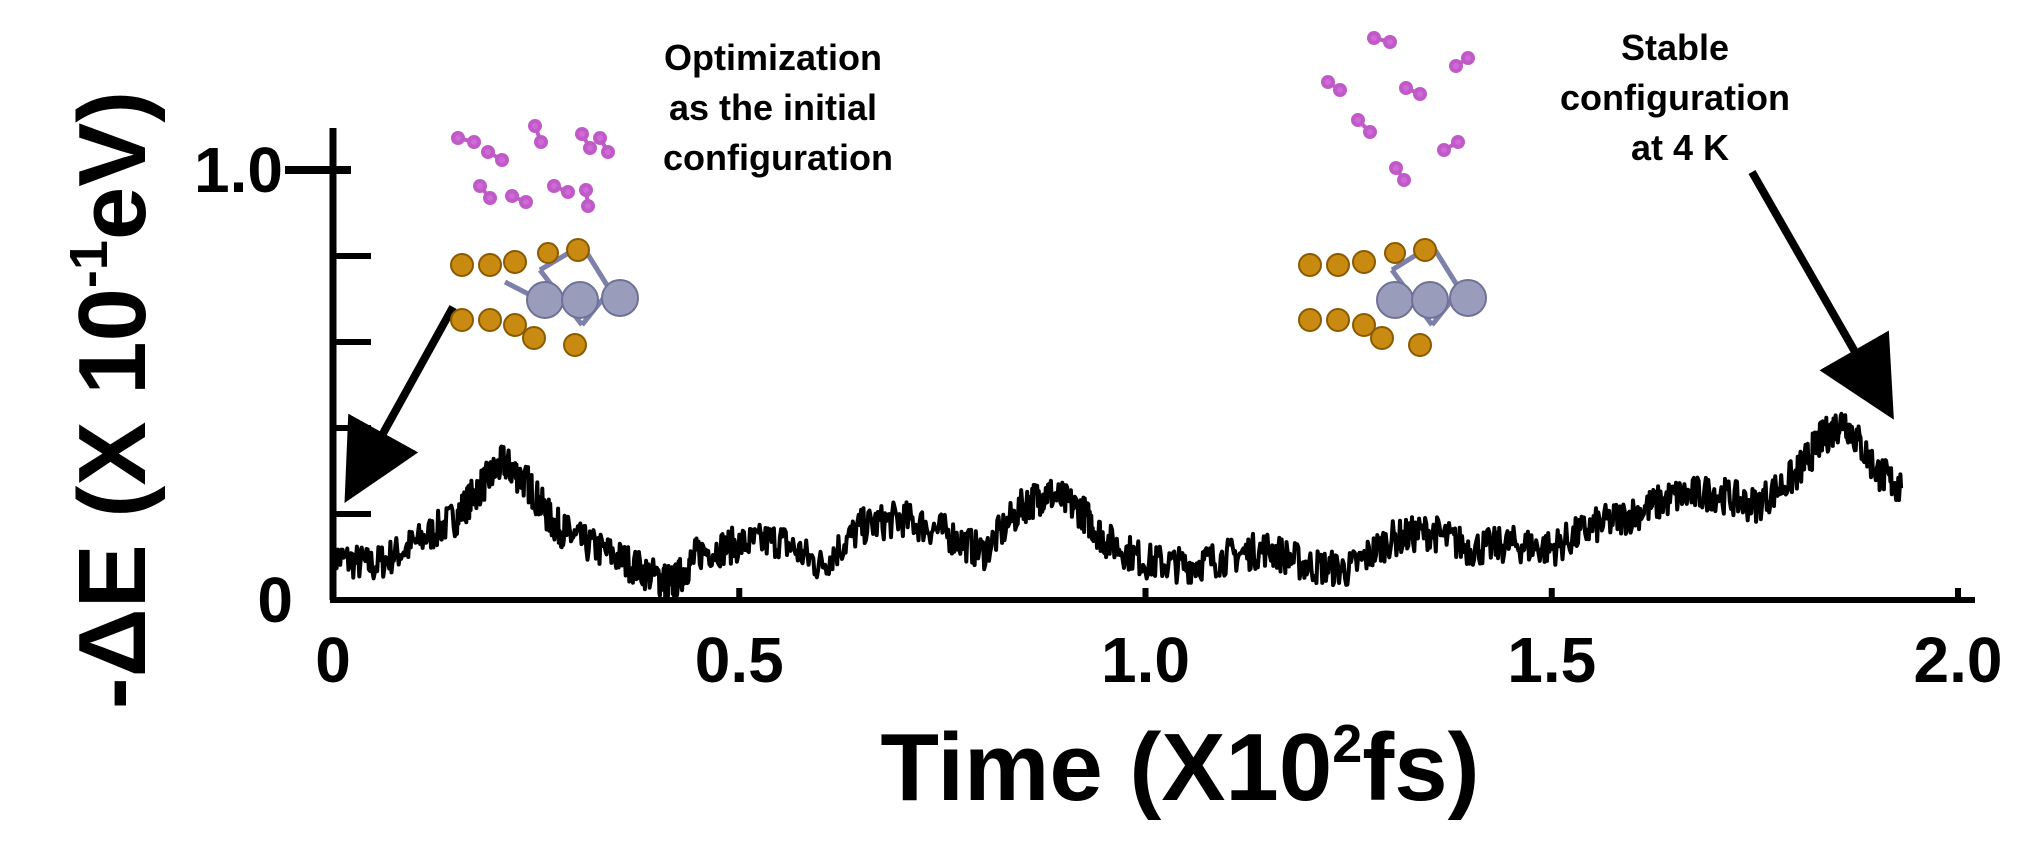 This screenshot has height=853, width=2033. What do you see at coordinates (1398, 109) in the screenshot?
I see `h2-molecules-stable` at bounding box center [1398, 109].